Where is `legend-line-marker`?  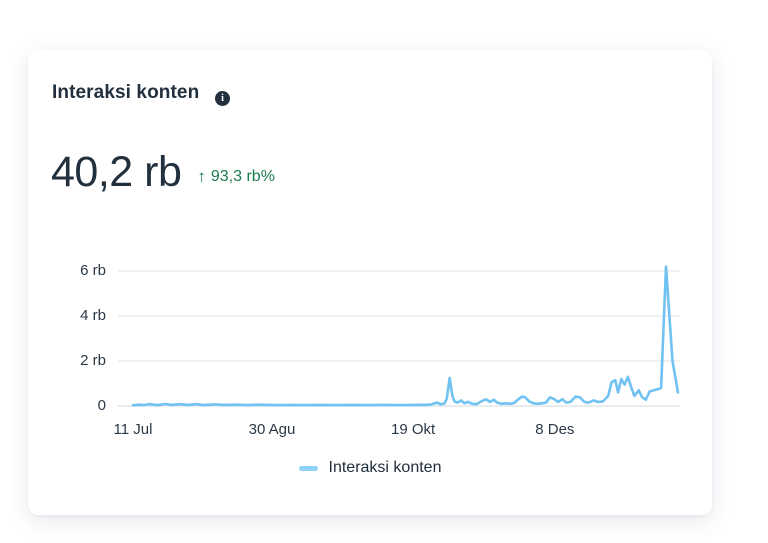
legend-line-marker is located at coordinates (308, 468).